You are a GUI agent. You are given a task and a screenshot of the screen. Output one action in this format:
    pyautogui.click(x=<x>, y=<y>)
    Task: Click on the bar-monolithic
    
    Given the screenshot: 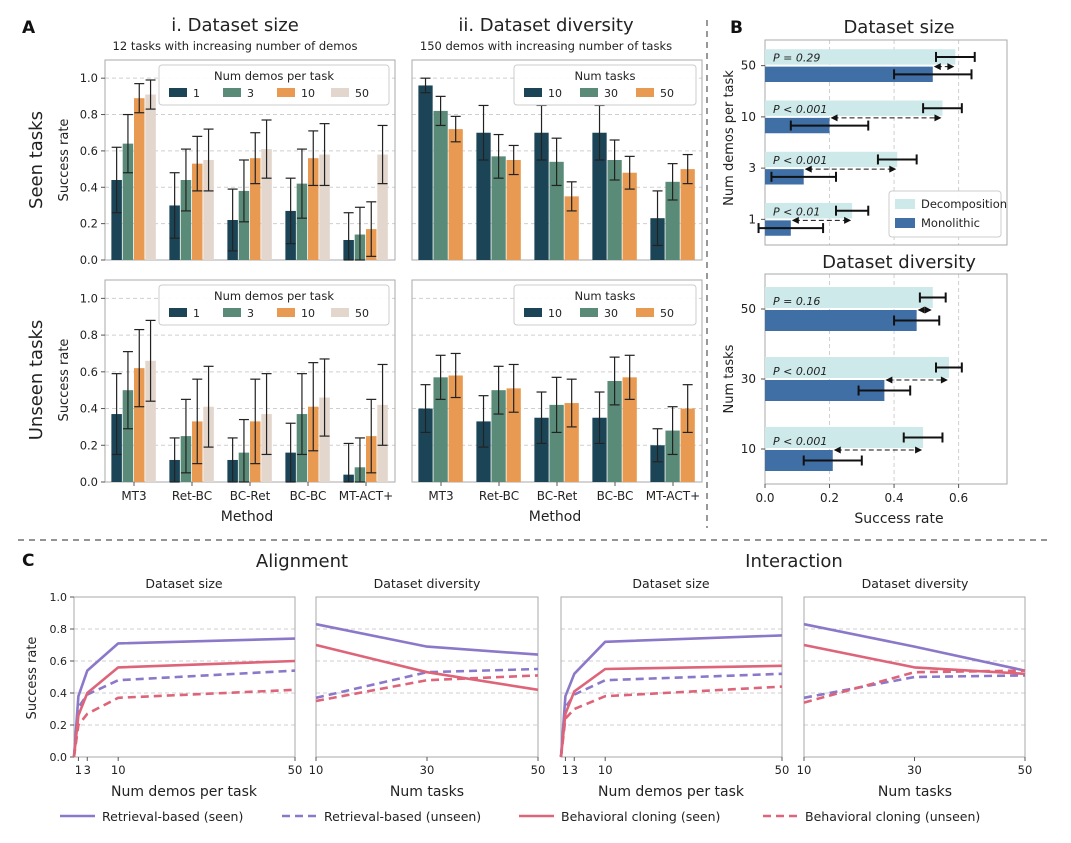 What is the action you would take?
    pyautogui.click(x=849, y=74)
    